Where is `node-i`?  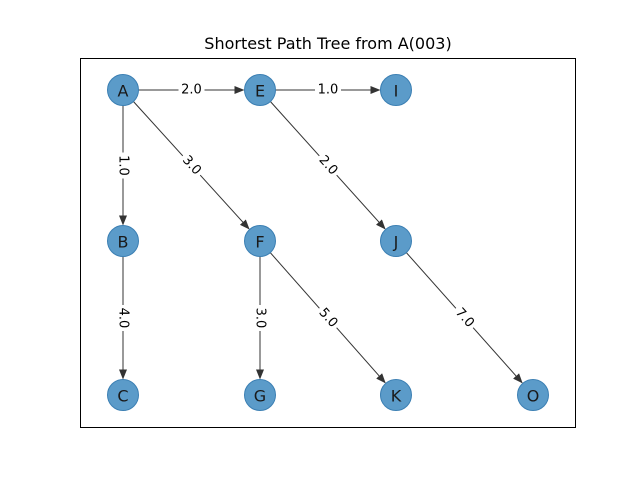
node-i is located at coordinates (396, 90).